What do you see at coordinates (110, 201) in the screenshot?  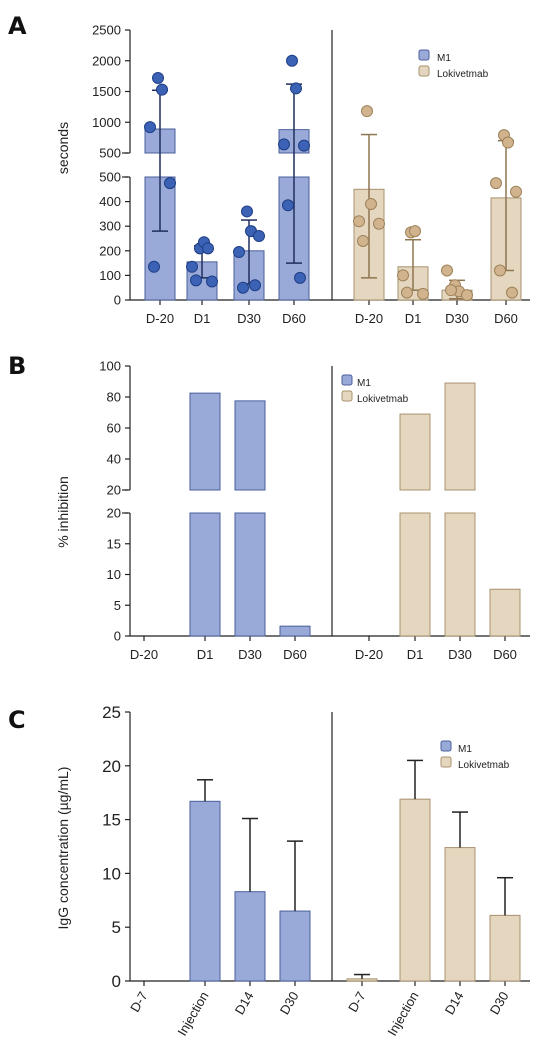 I see `panel-a-y-tick-label: 400` at bounding box center [110, 201].